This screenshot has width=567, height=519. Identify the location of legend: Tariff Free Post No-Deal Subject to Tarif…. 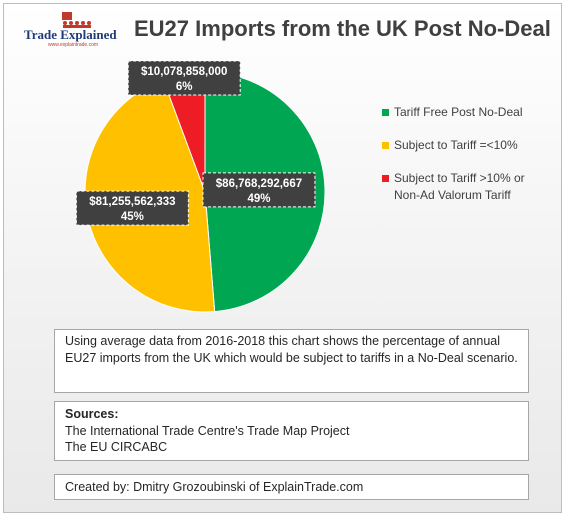
(469, 162).